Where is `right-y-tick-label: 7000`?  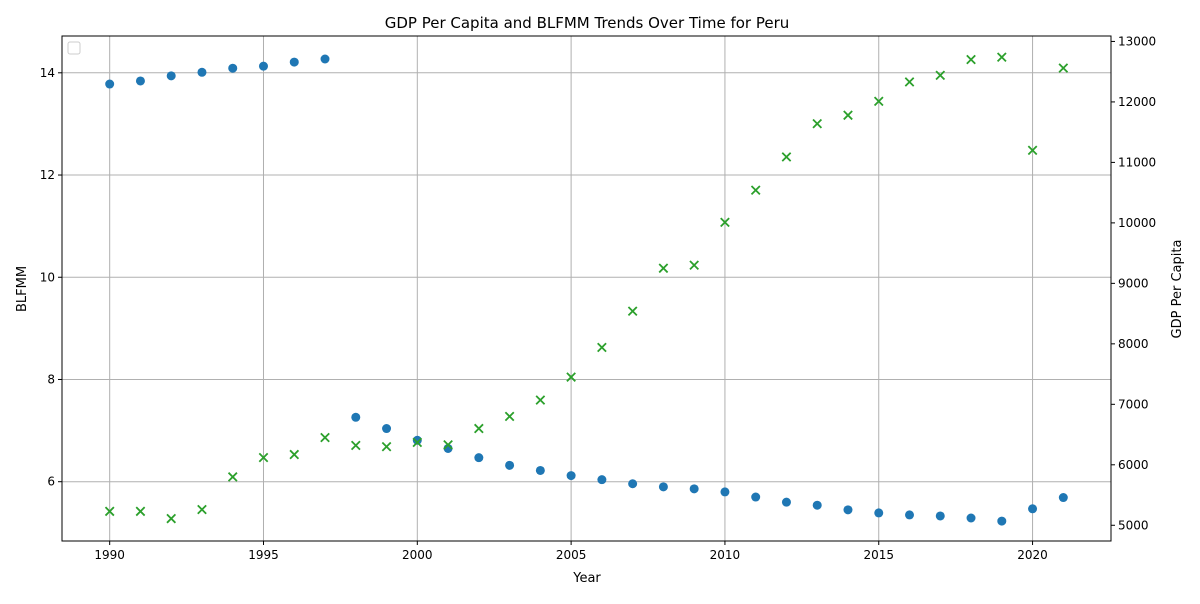 right-y-tick-label: 7000 is located at coordinates (1133, 404).